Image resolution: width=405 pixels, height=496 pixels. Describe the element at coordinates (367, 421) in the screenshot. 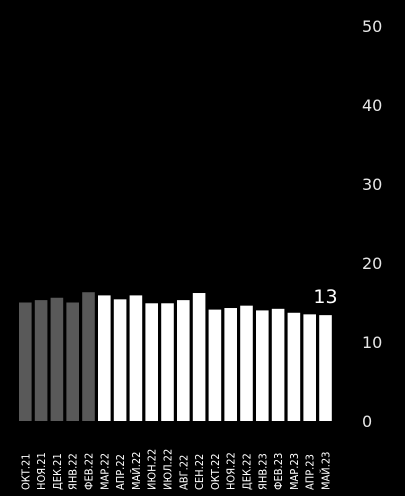

I see `y-tick-label: 0` at that location.